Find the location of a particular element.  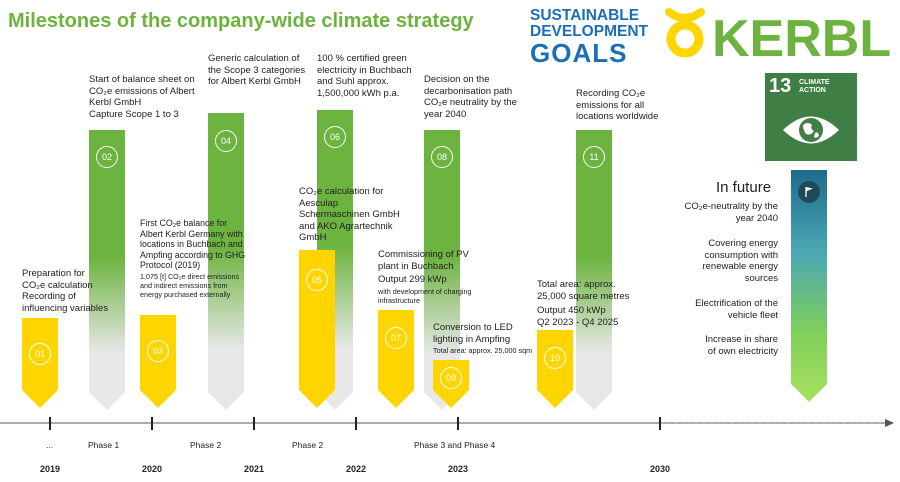

year-2030: 2030 is located at coordinates (660, 469).